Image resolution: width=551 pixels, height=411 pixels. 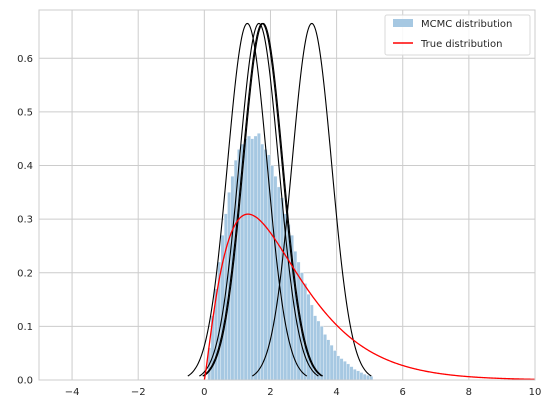 What do you see at coordinates (25, 112) in the screenshot?
I see `y-tick-label: 0.5` at bounding box center [25, 112].